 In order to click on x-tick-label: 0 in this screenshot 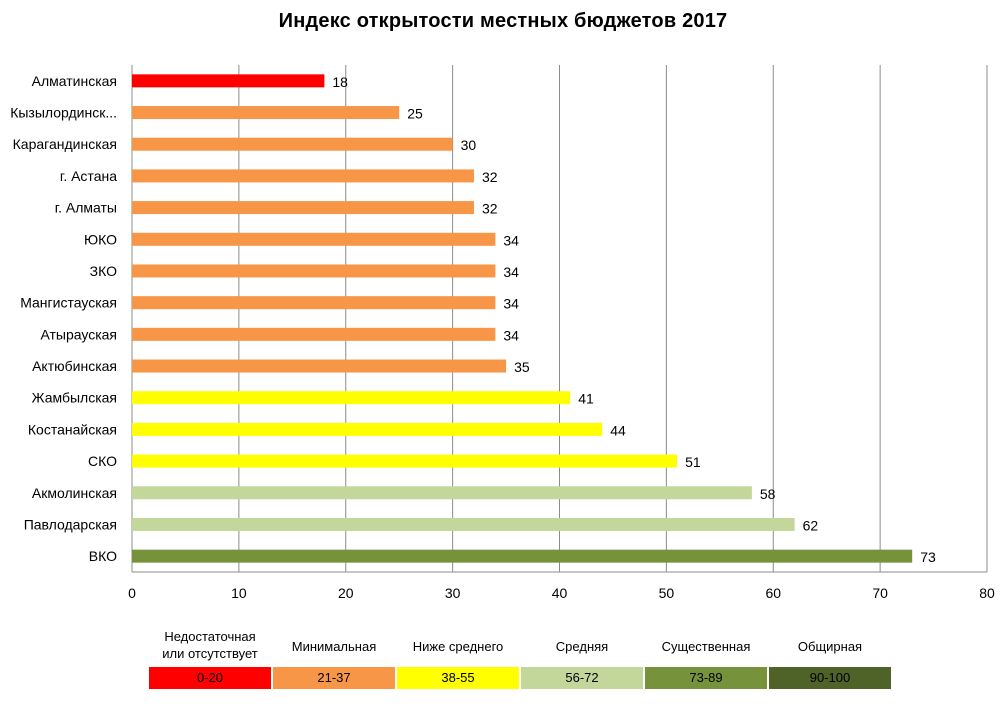, I will do `click(132, 593)`.